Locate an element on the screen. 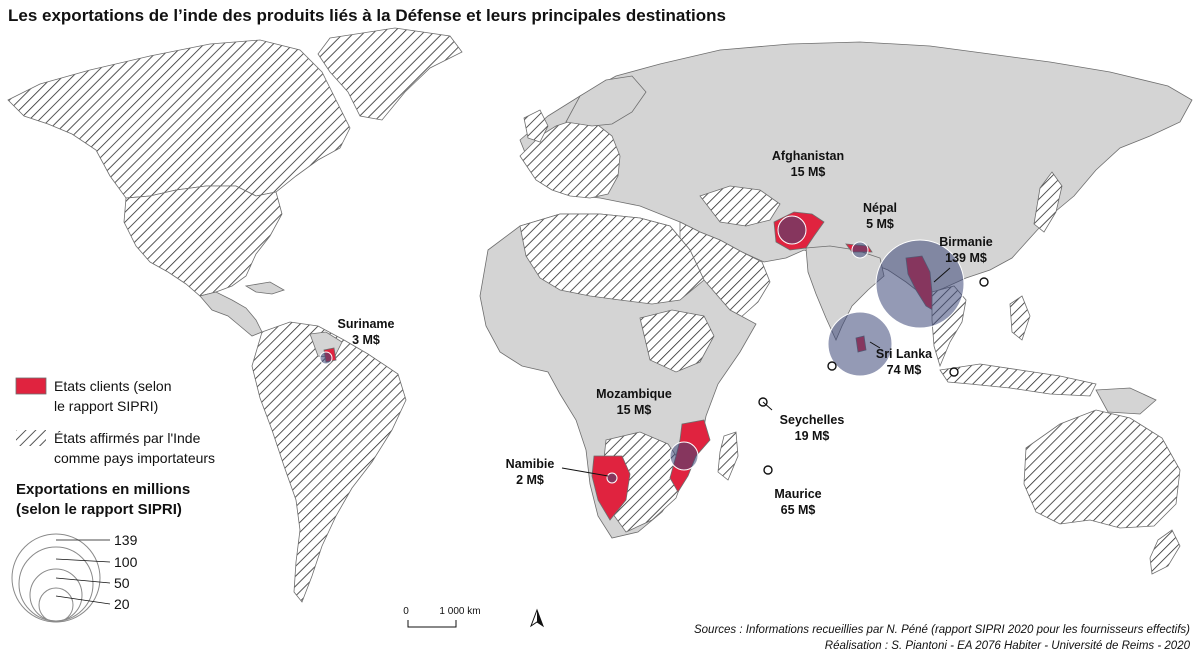 The height and width of the screenshot is (656, 1200). label-afghanistan-value: 15 M$ is located at coordinates (808, 172).